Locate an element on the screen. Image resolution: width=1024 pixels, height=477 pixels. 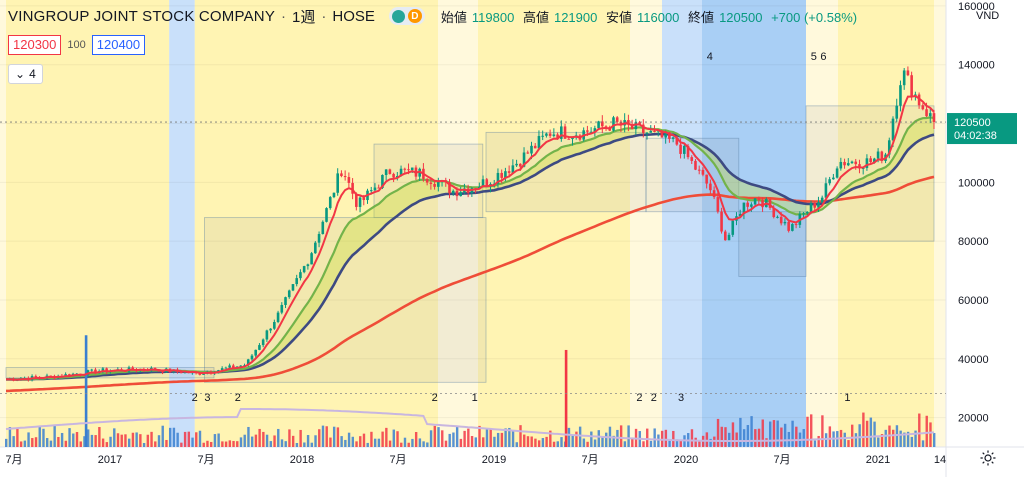
delayed-data-icon: D is located at coordinates (414, 16).